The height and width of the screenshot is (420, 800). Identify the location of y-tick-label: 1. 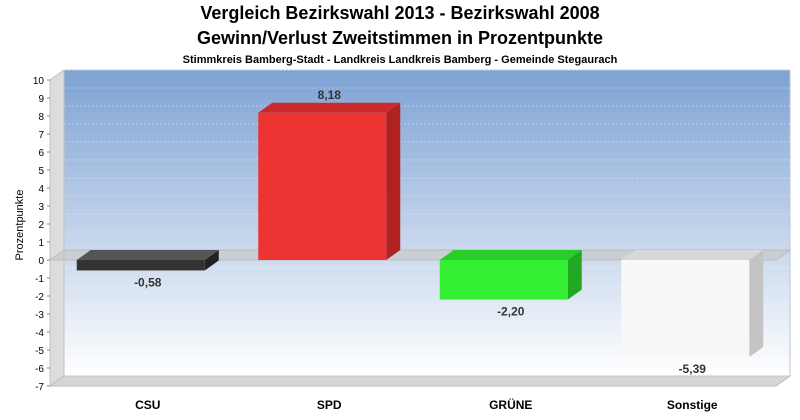
(41, 243).